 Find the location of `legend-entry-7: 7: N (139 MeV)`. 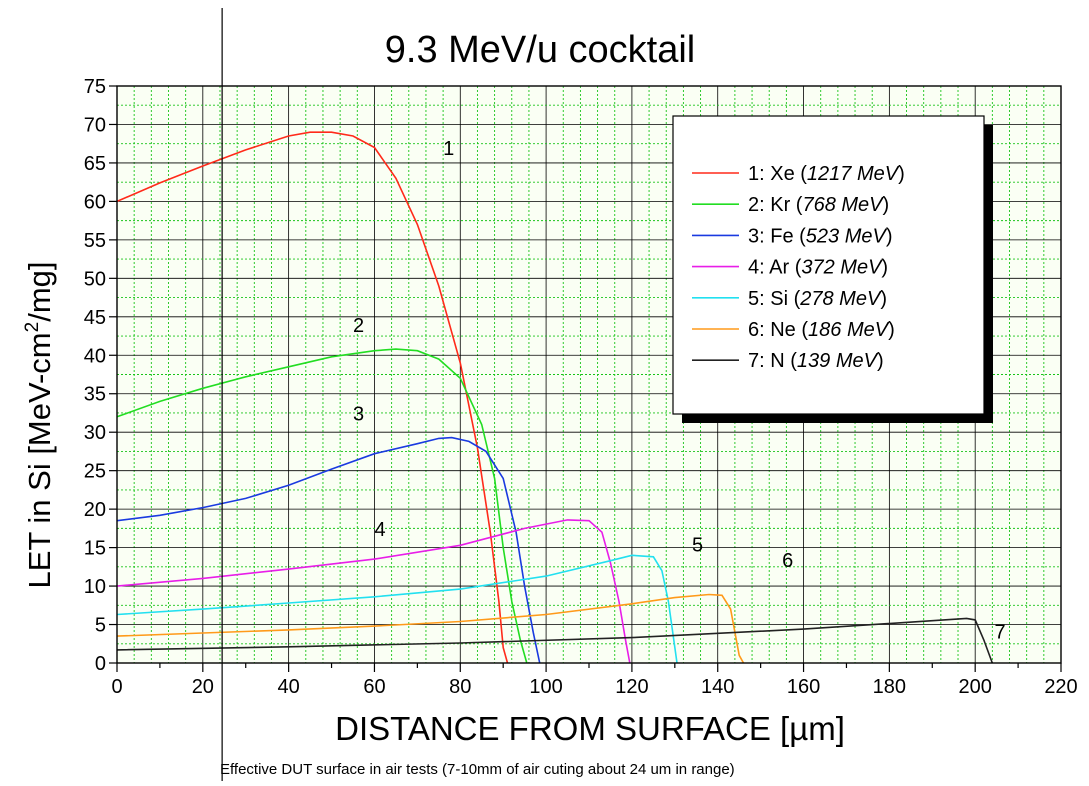

legend-entry-7: 7: N (139 MeV) is located at coordinates (816, 361).